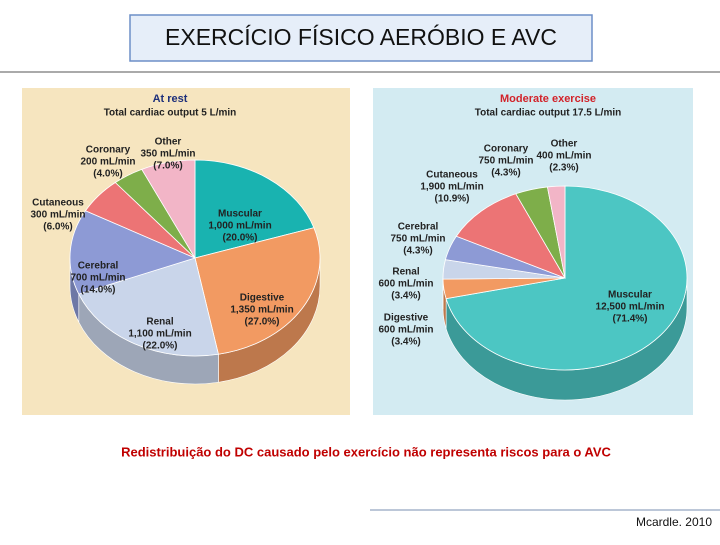 The width and height of the screenshot is (720, 545). What do you see at coordinates (107, 162) in the screenshot?
I see `slice-flow: 200 mL/min` at bounding box center [107, 162].